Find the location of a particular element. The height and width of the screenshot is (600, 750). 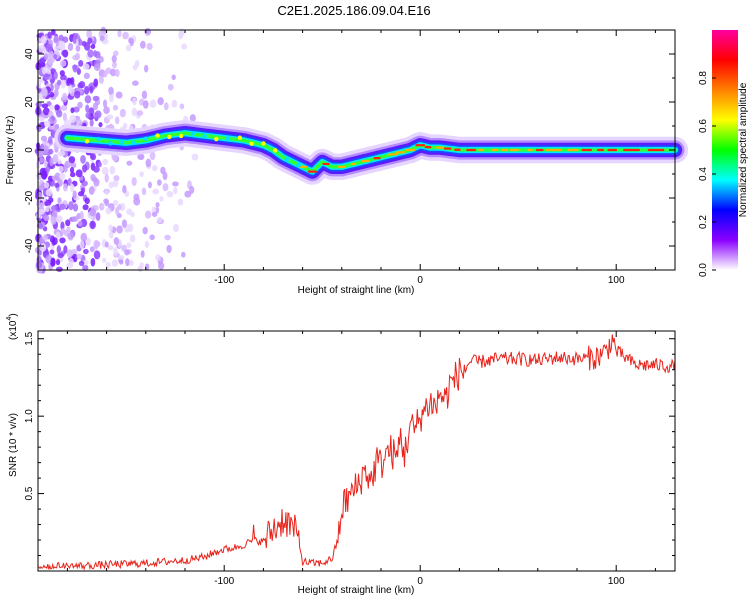

snr-multiplier-exp: 4 is located at coordinates (9, 319).